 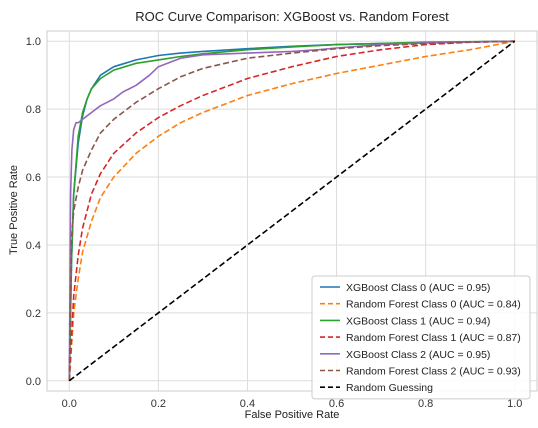 What do you see at coordinates (33, 212) in the screenshot?
I see `y-axis-ticks: 0.0 0.2 0.4 0.6 0.8 1.0` at bounding box center [33, 212].